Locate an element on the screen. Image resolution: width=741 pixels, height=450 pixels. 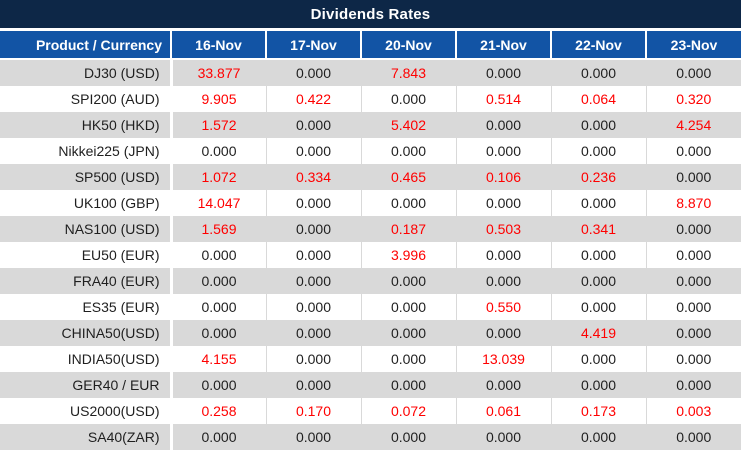
rate-cell: 0.334 is located at coordinates (314, 177).